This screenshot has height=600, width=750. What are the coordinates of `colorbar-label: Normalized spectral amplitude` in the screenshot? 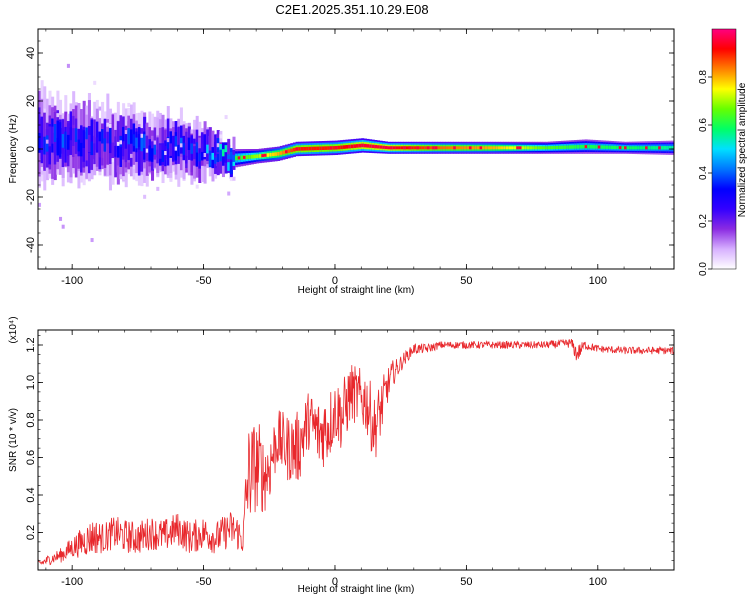 It's located at (742, 149).